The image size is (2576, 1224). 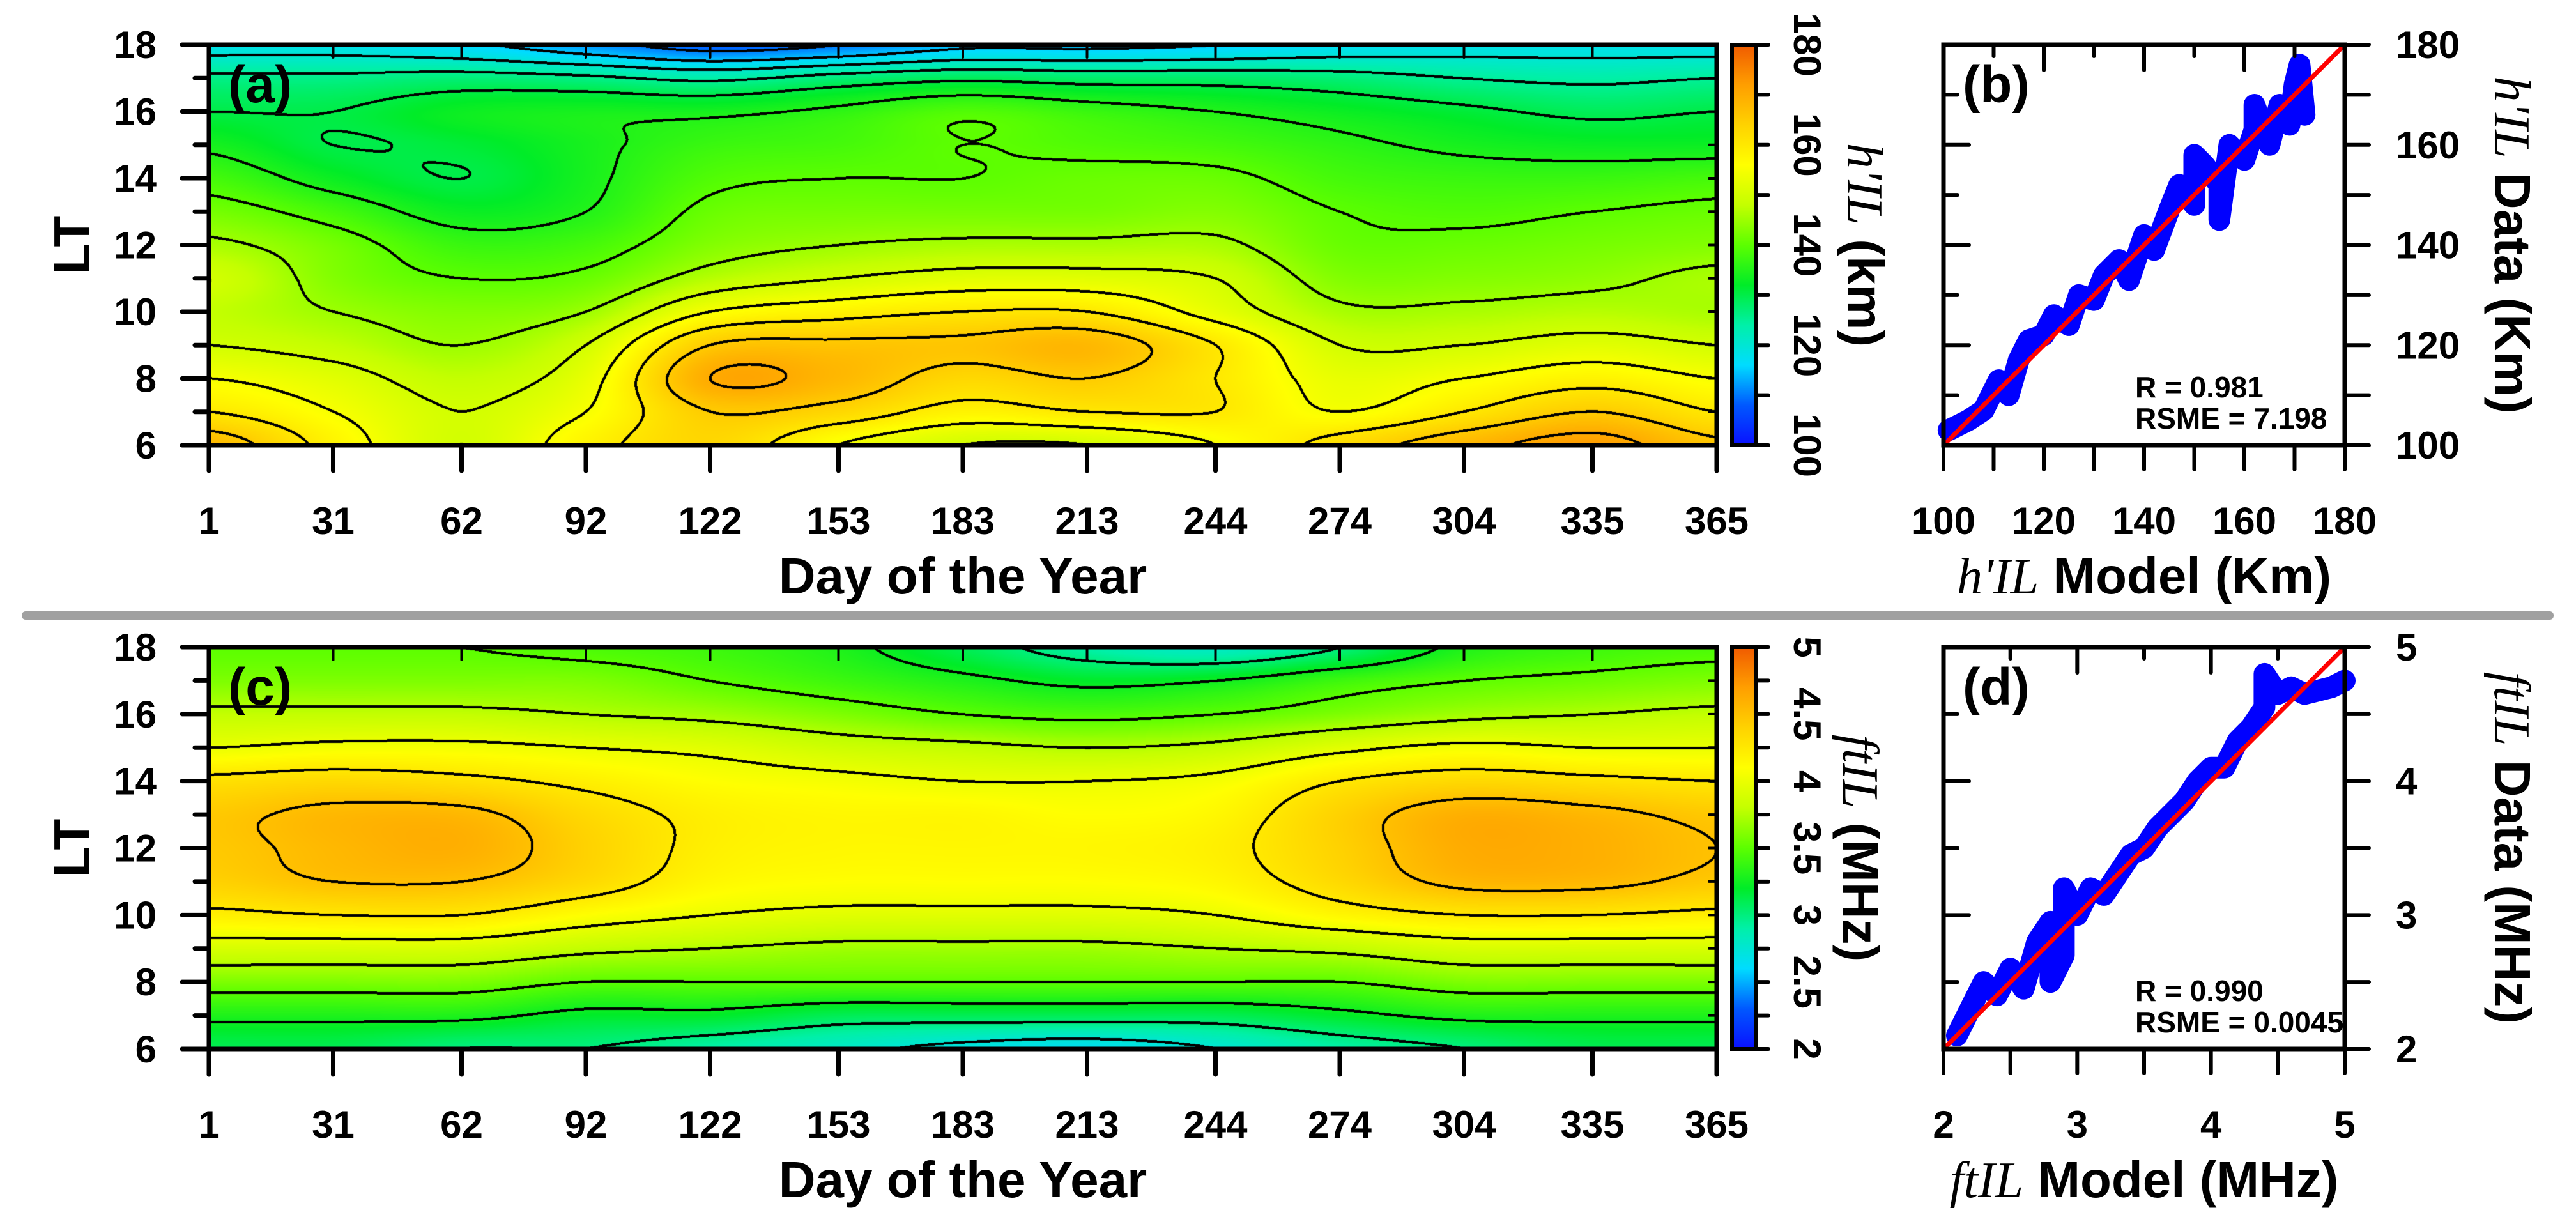 What do you see at coordinates (2512, 885) in the screenshot?
I see `y-axis-title-units: Data (MHz)` at bounding box center [2512, 885].